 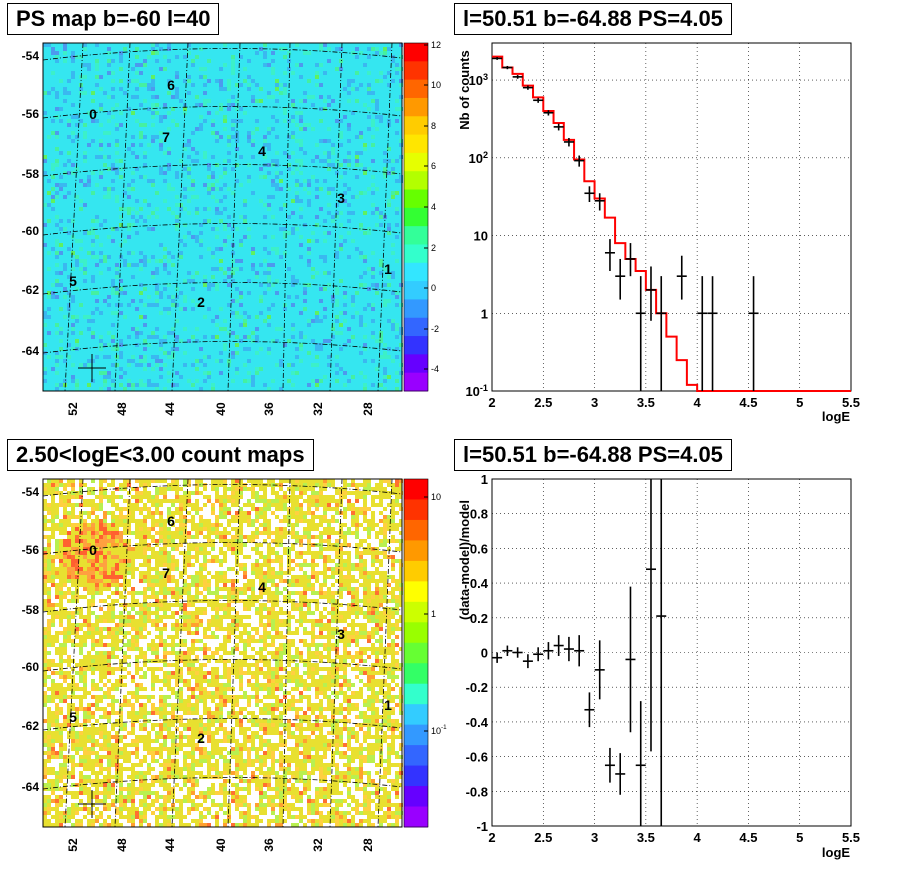 I want to click on latitude-line, so click(x=222, y=347).